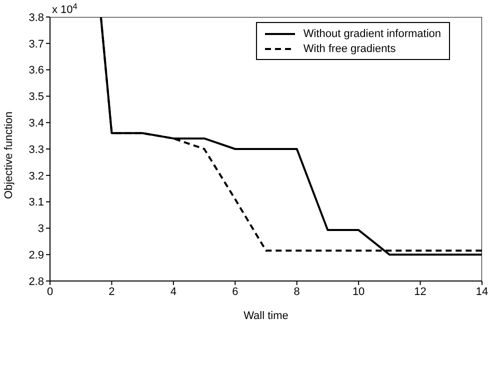 This screenshot has width=490, height=382. I want to click on y-tick-label: 3.7, so click(36, 44).